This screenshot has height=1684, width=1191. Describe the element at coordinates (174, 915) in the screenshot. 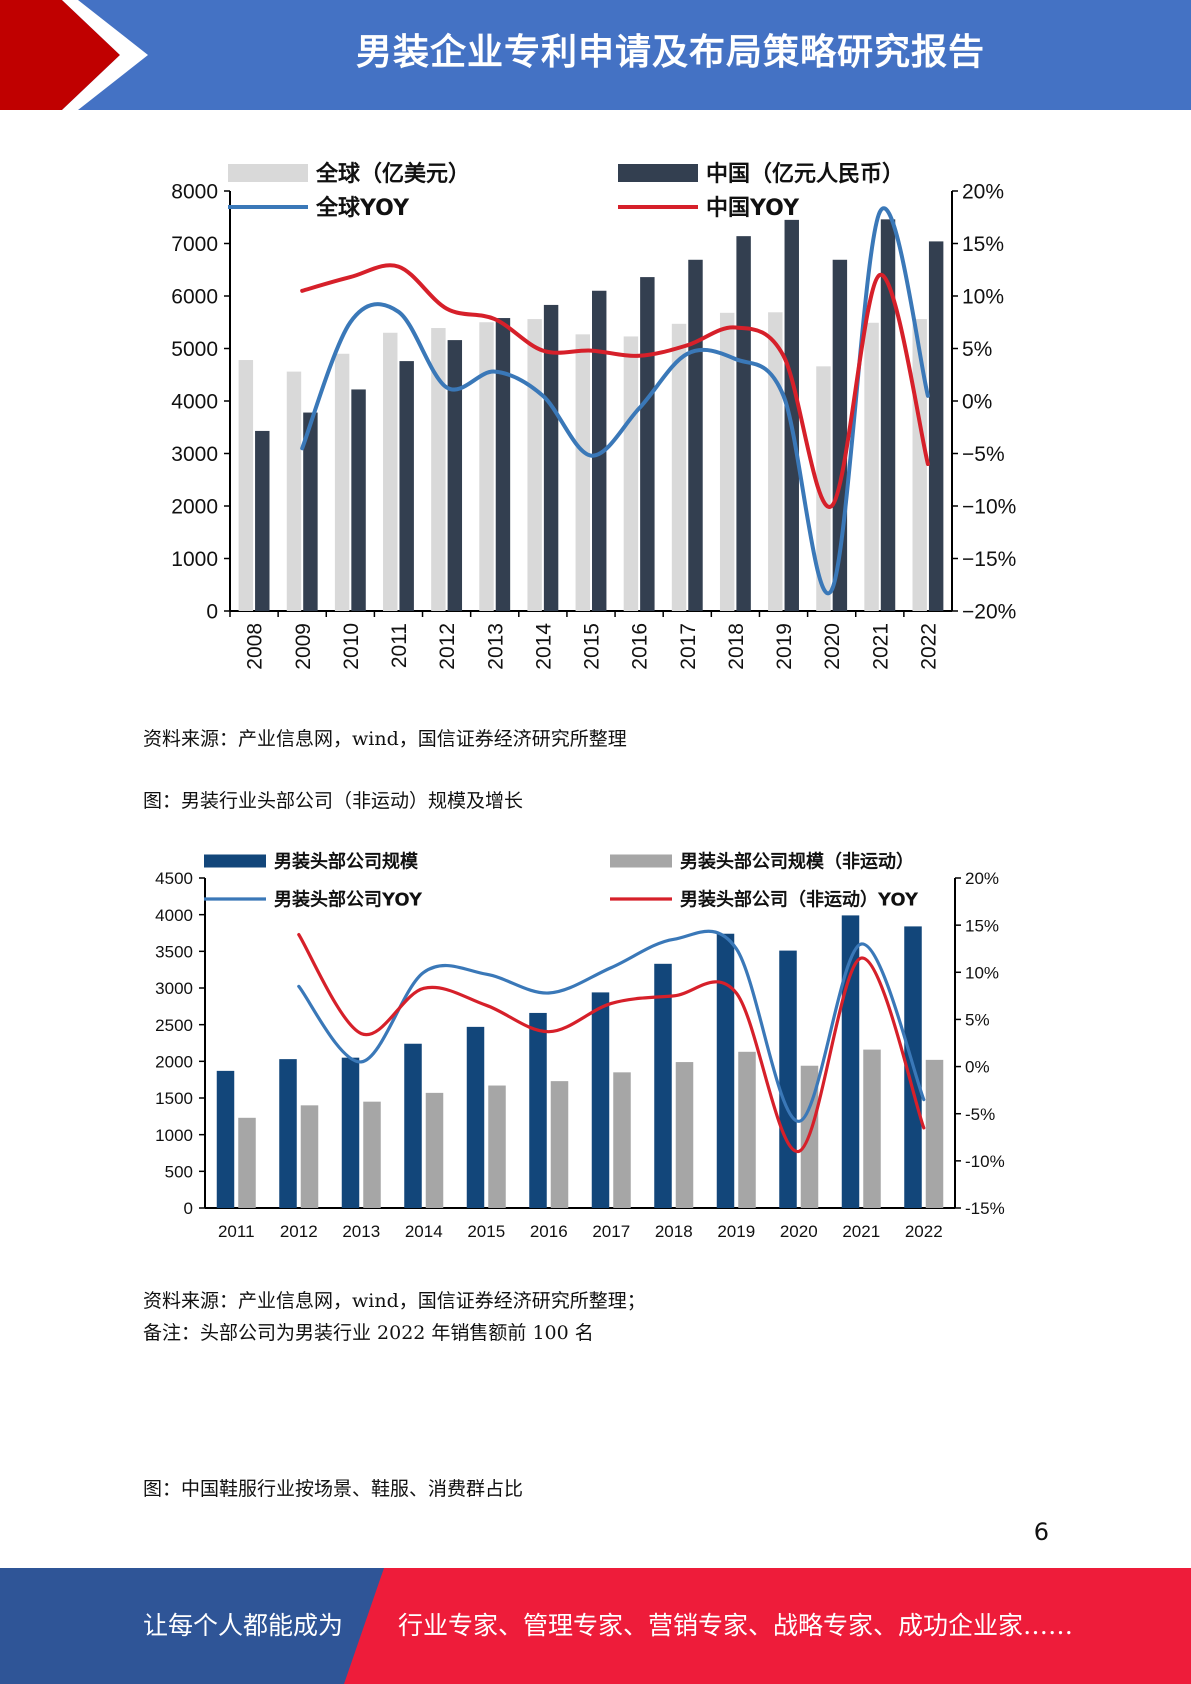

I see `chart2-y-tick-label: 4000` at that location.